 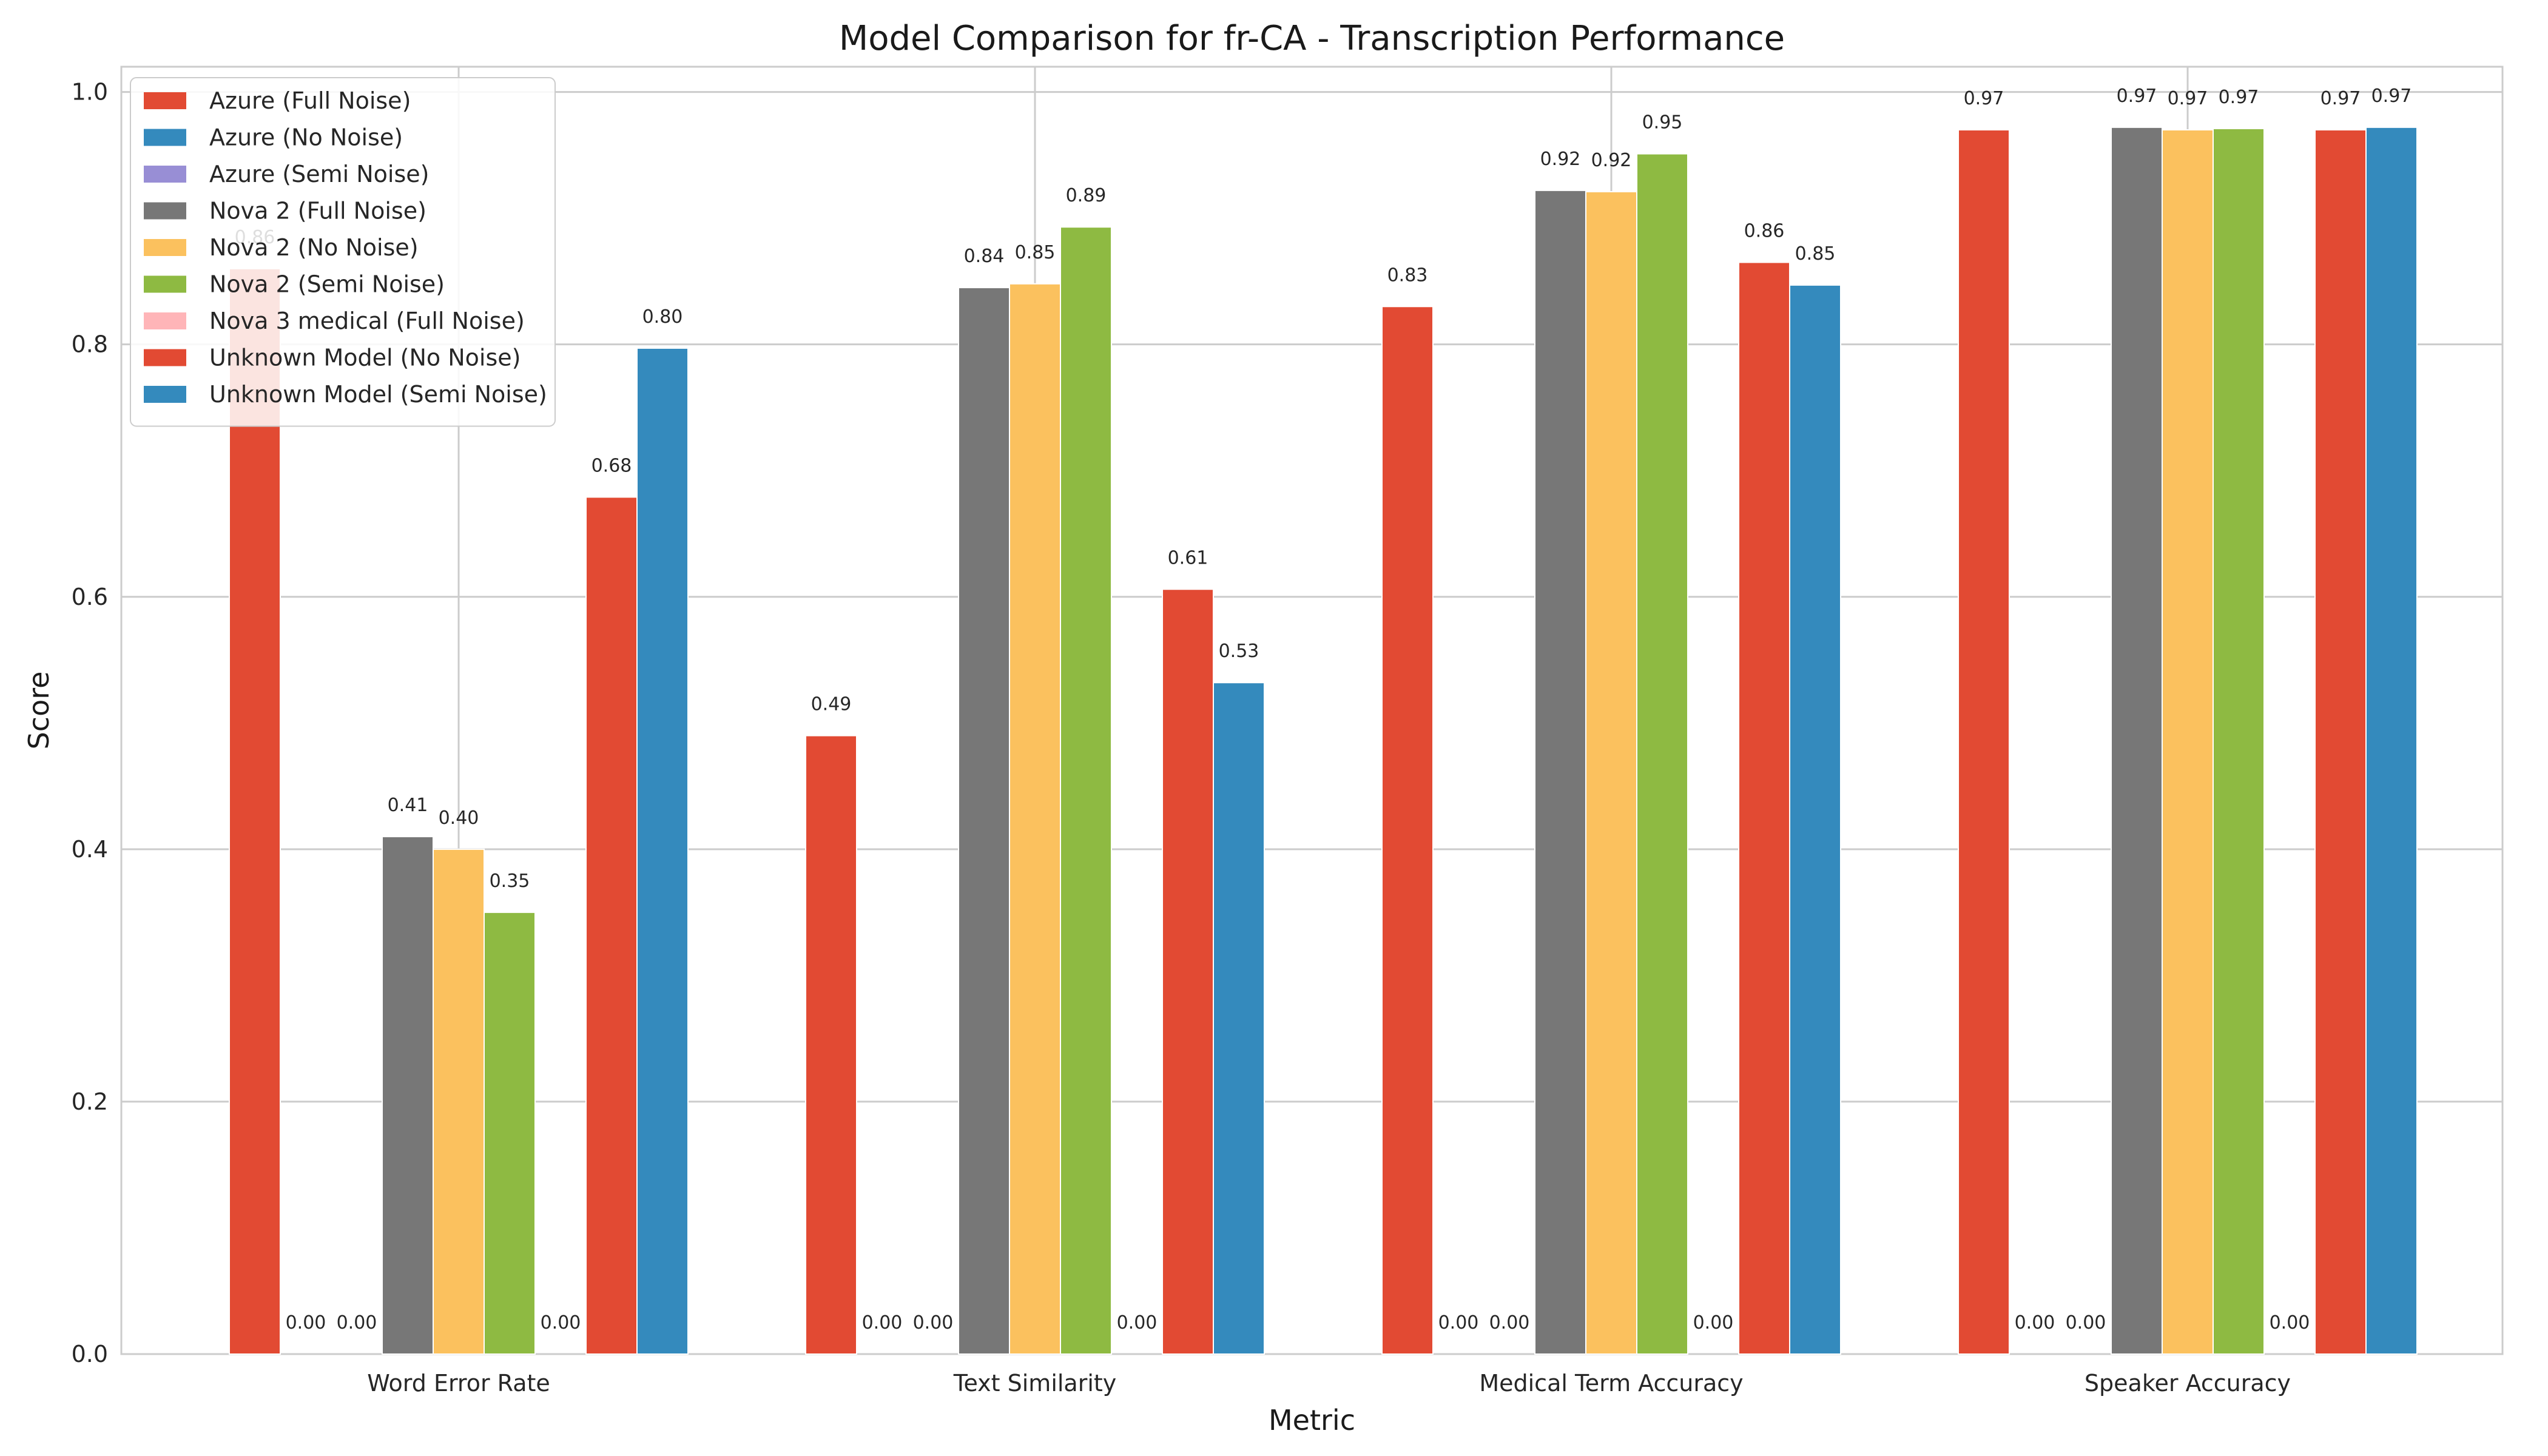 I want to click on y-tick-label: 1.0, so click(x=90, y=92).